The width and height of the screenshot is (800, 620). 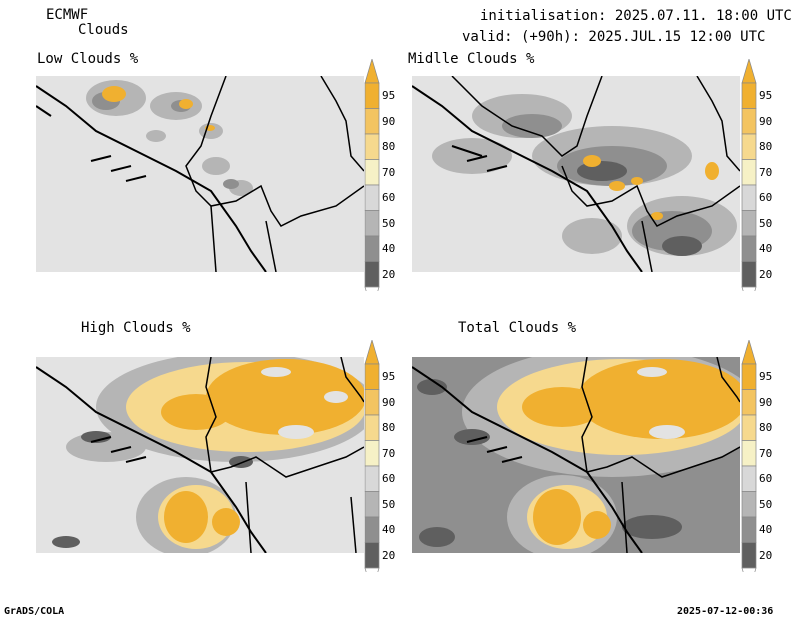 I want to click on high-clouds-map, so click(x=200, y=455).